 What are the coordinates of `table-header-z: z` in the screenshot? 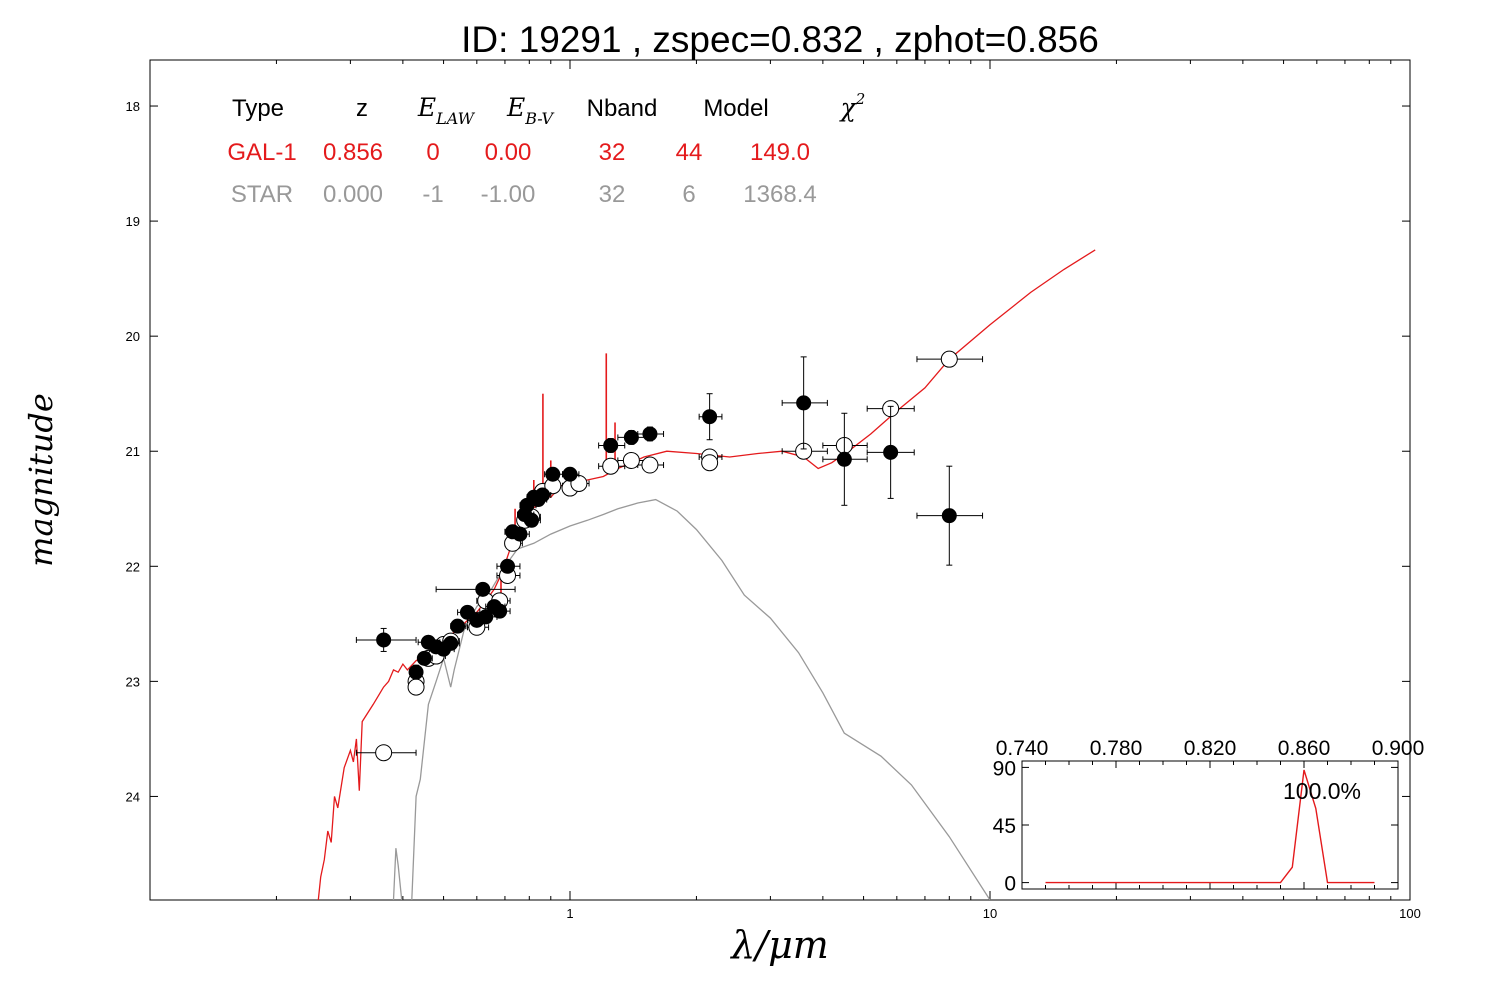 It's located at (362, 108).